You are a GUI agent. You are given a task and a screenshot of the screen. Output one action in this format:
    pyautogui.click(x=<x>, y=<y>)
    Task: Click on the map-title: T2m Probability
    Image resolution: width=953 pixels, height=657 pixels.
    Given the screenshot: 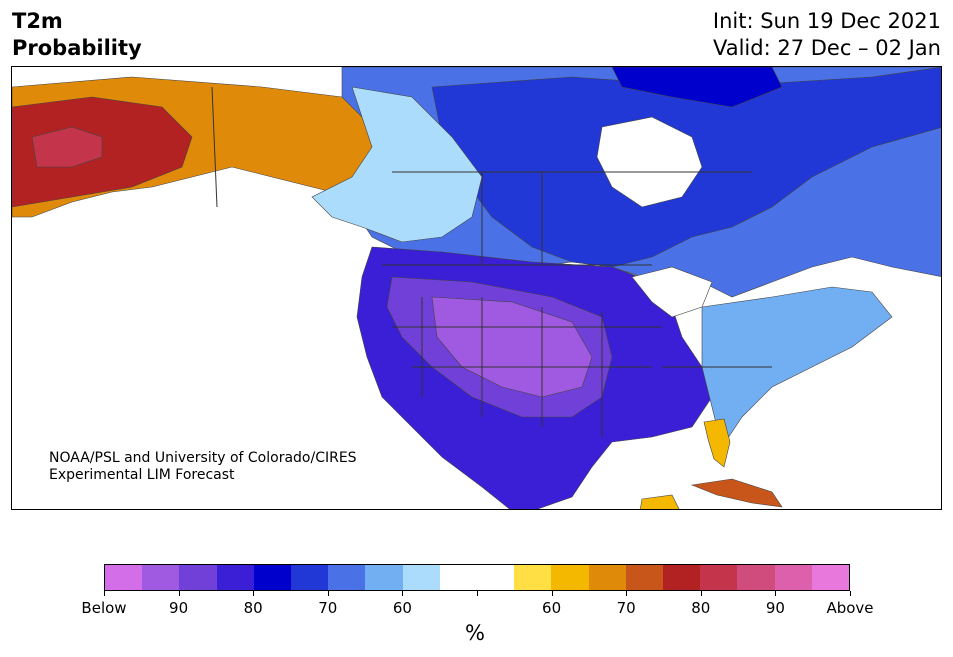 What is the action you would take?
    pyautogui.click(x=77, y=35)
    